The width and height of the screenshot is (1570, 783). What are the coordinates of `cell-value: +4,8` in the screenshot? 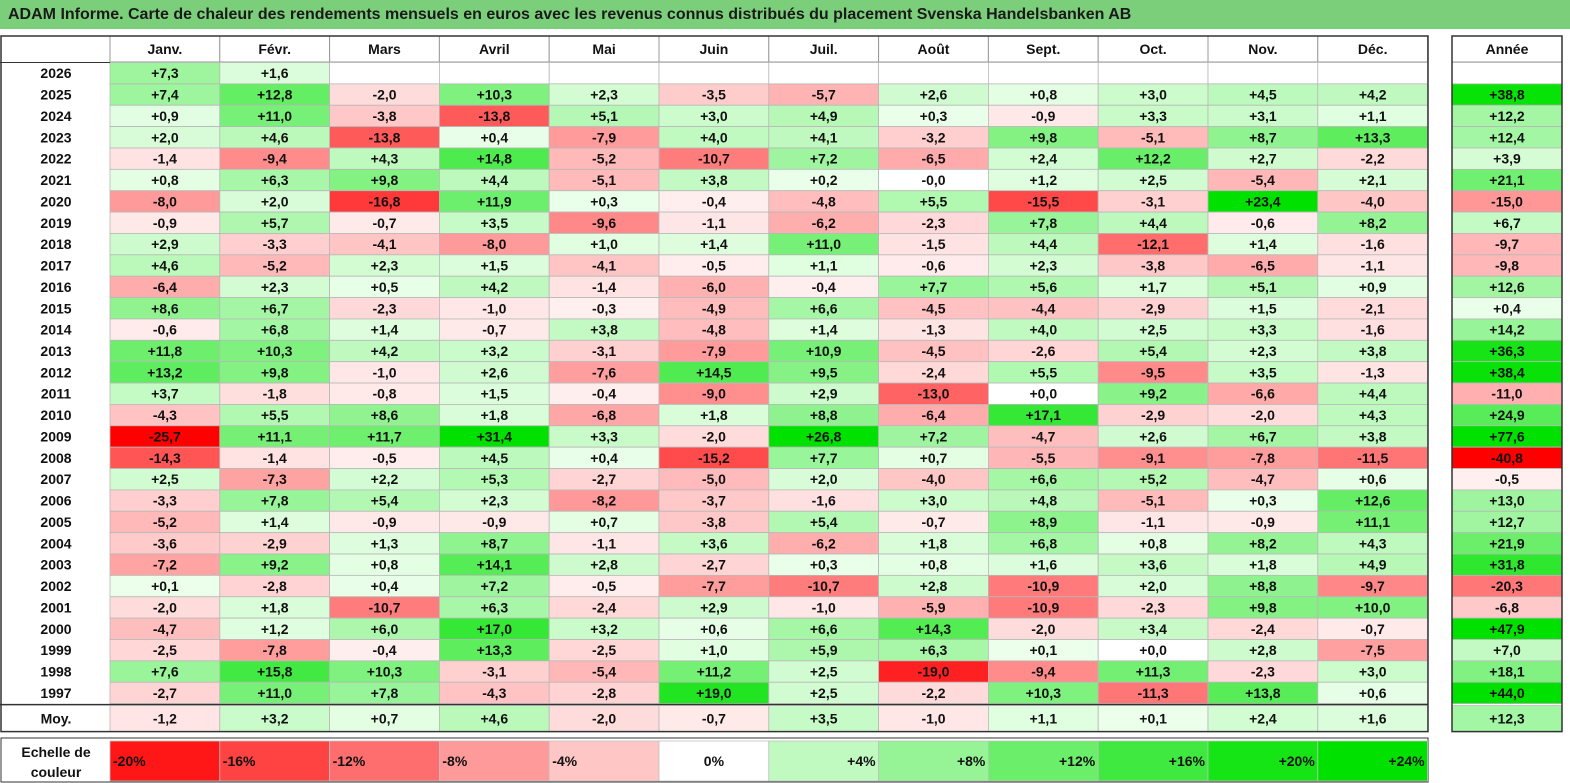 It's located at (1043, 501).